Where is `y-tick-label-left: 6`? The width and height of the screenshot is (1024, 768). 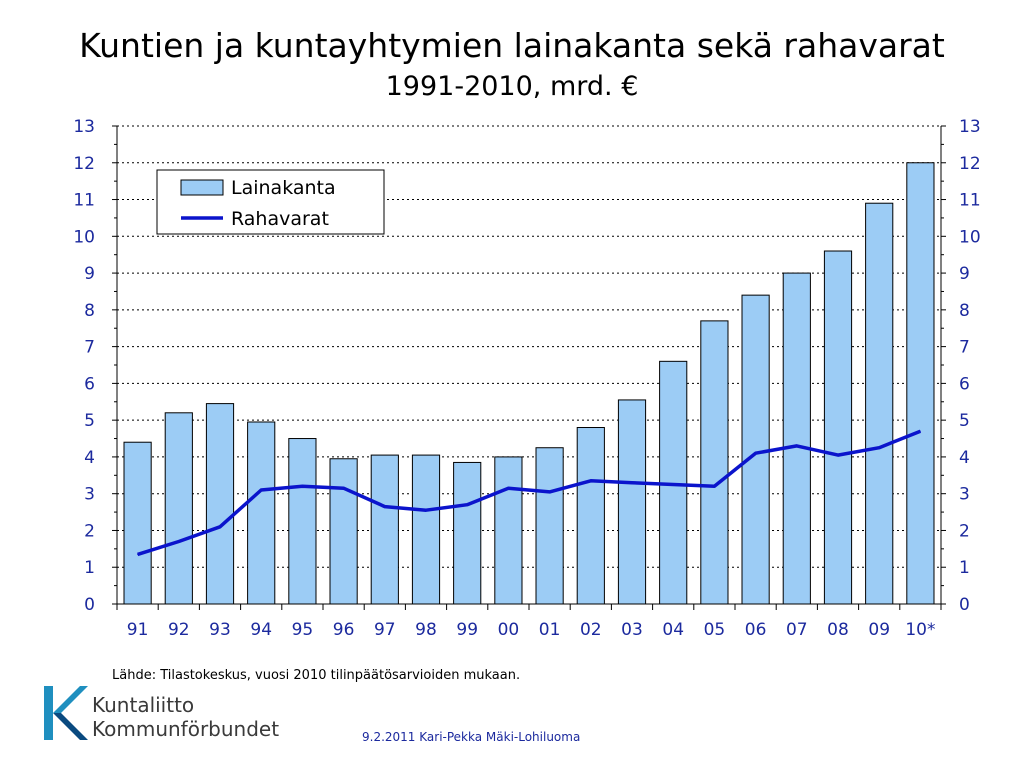 y-tick-label-left: 6 is located at coordinates (89, 384).